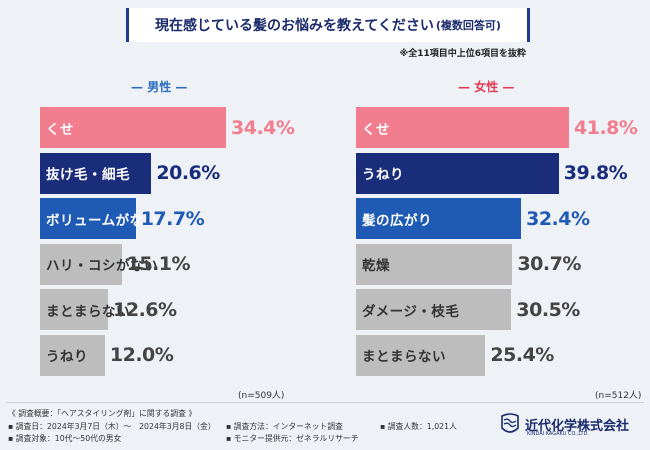 This screenshot has height=450, width=650. Describe the element at coordinates (133, 127) in the screenshot. I see `male-bar: くせ` at that location.